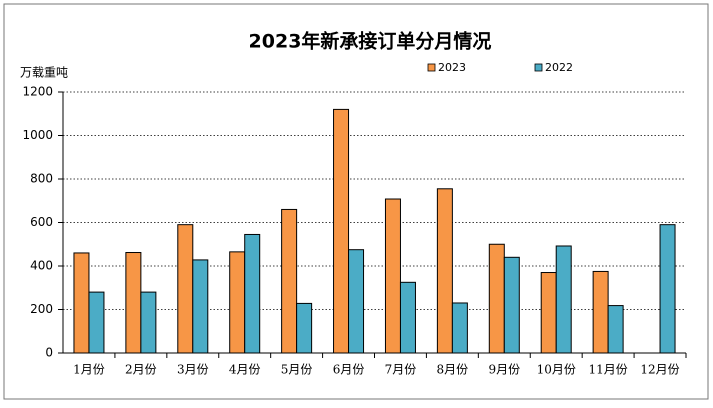  Describe the element at coordinates (401, 370) in the screenshot. I see `x-tick-label: 7月份` at that location.